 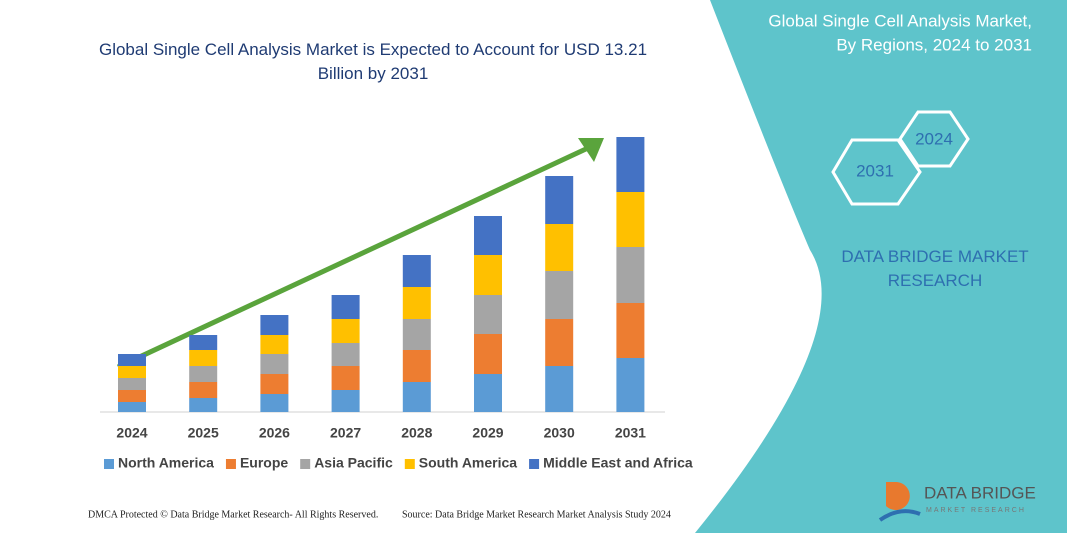 What do you see at coordinates (264, 463) in the screenshot?
I see `legend-label: Europe` at bounding box center [264, 463].